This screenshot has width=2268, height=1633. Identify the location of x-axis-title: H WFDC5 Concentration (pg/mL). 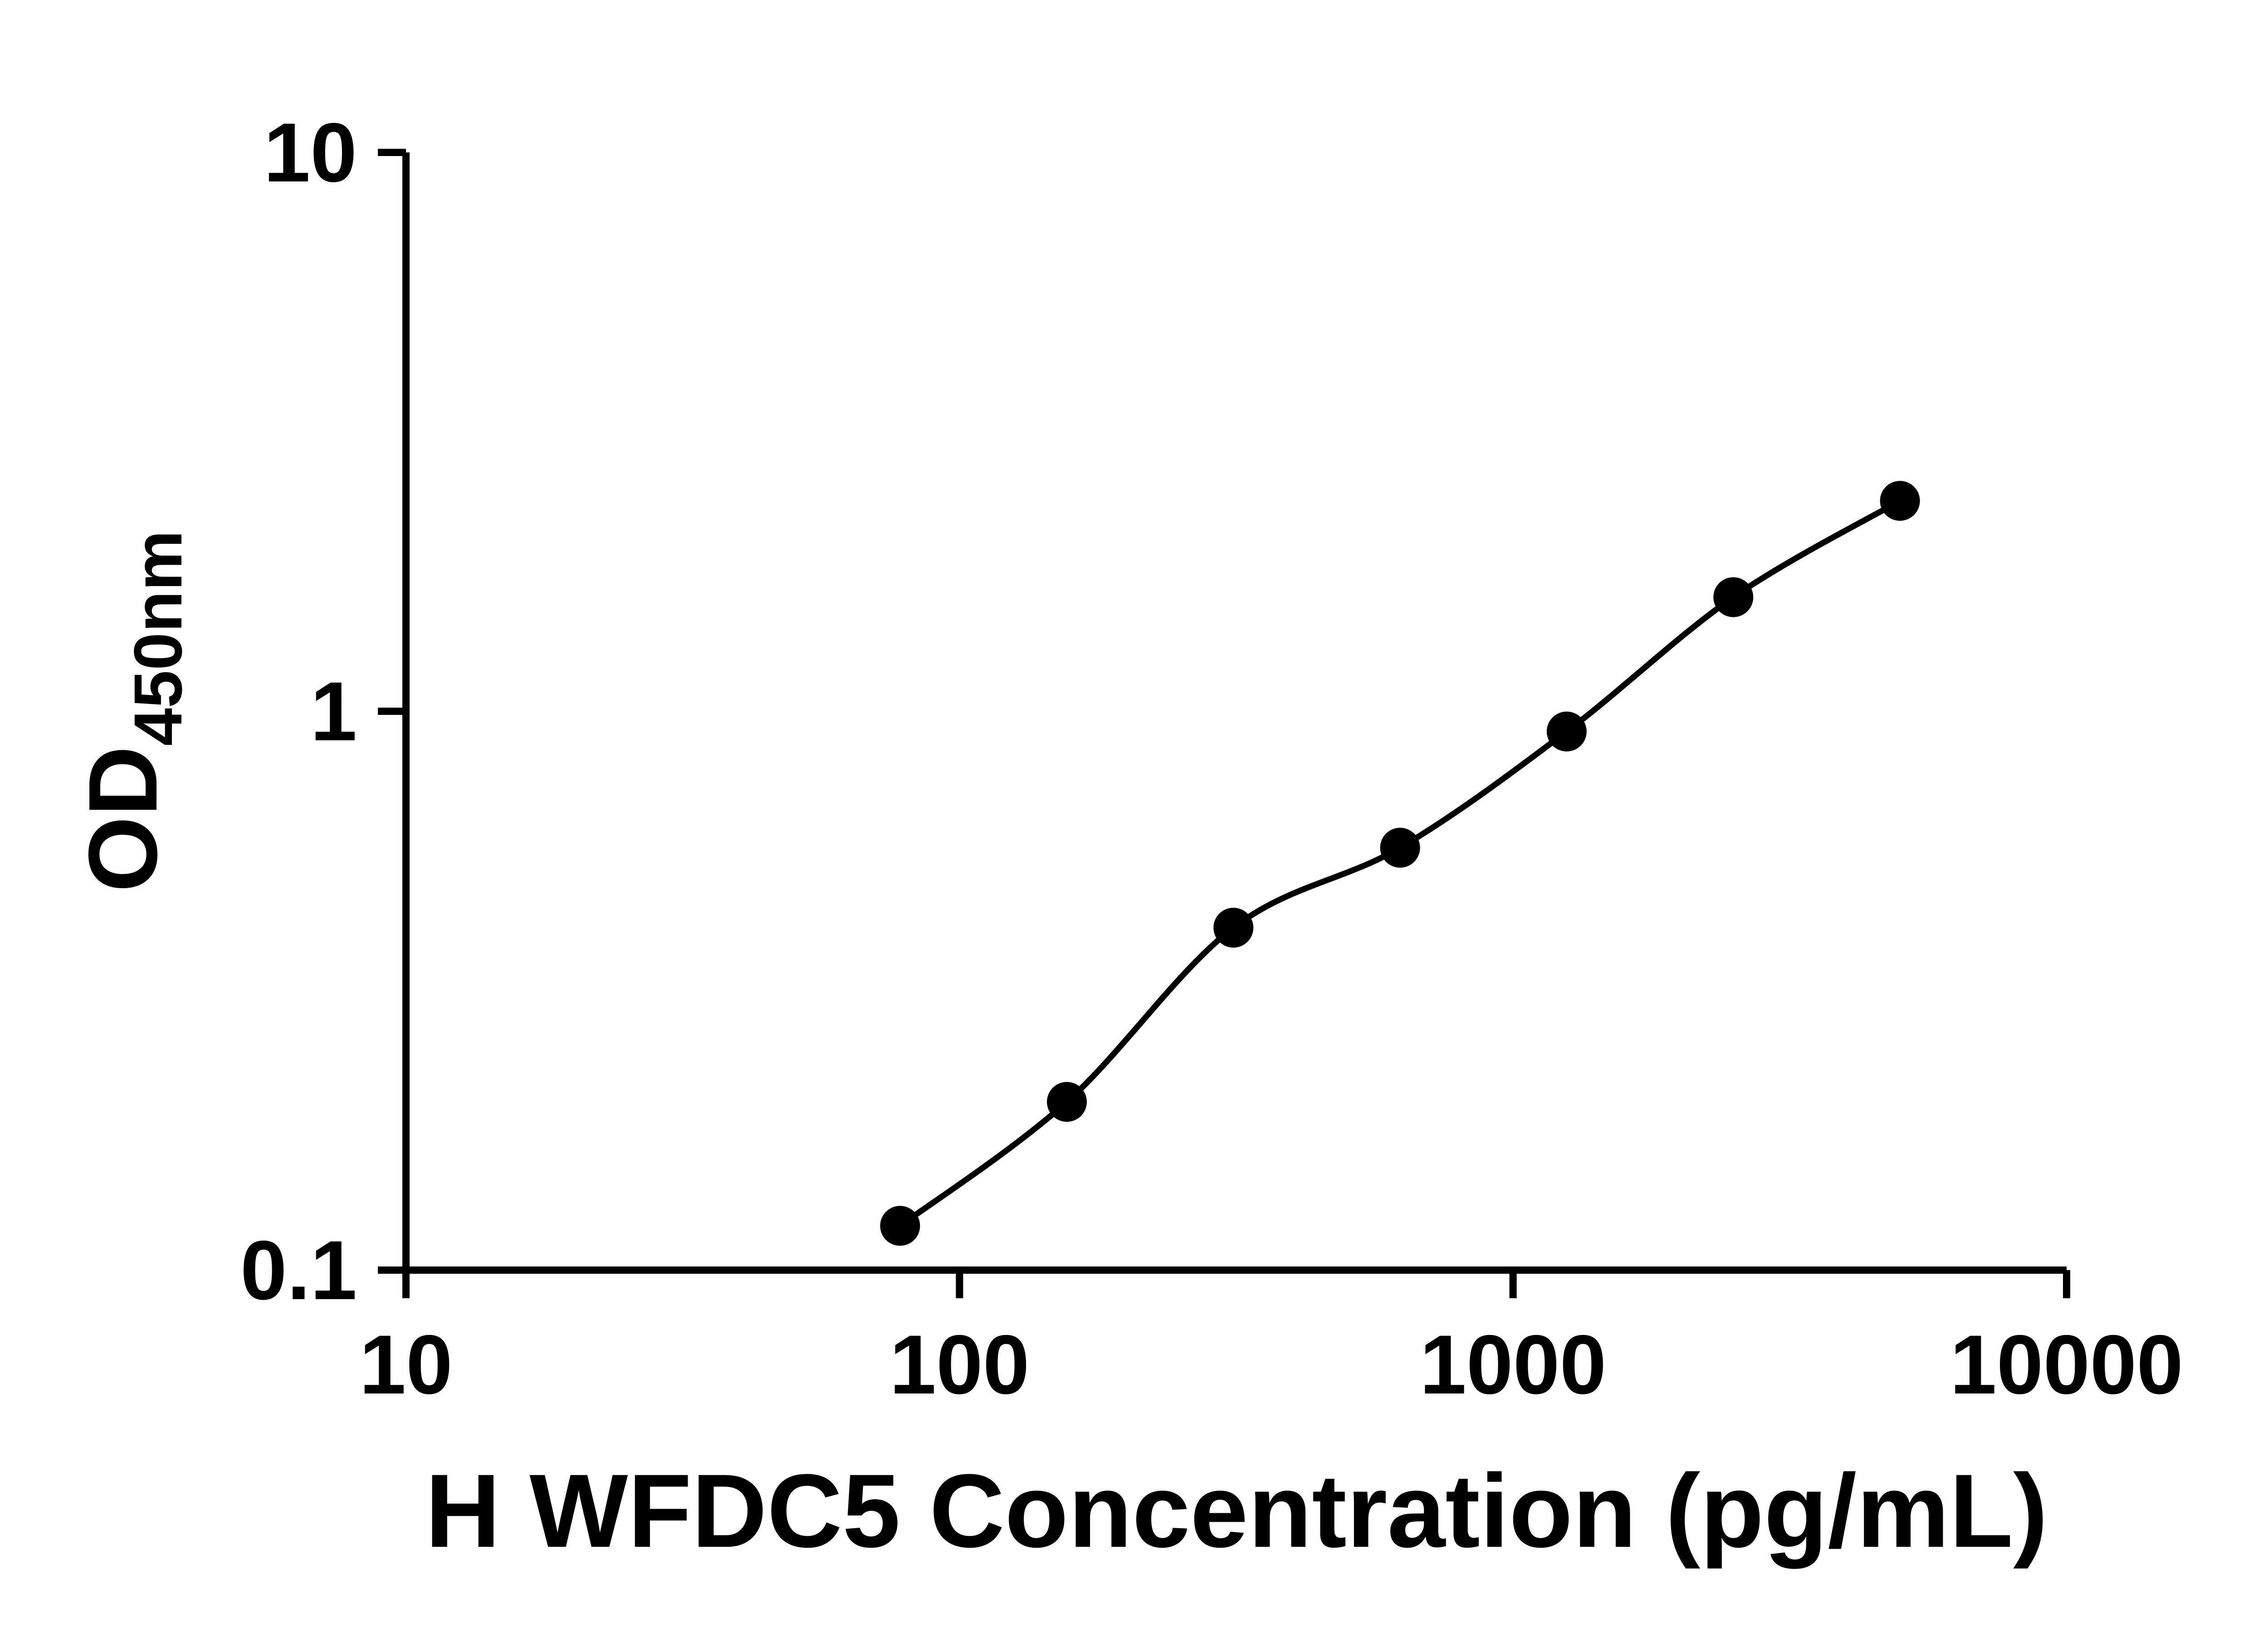
(1237, 1510).